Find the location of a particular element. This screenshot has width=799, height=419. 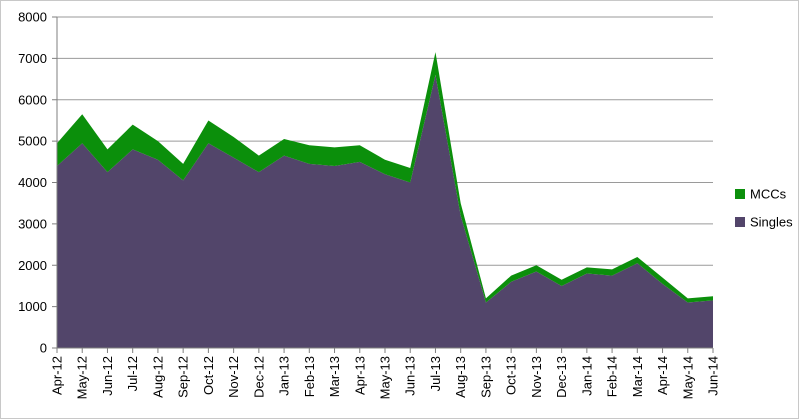

x-tick-label: Sep-12 is located at coordinates (183, 377).